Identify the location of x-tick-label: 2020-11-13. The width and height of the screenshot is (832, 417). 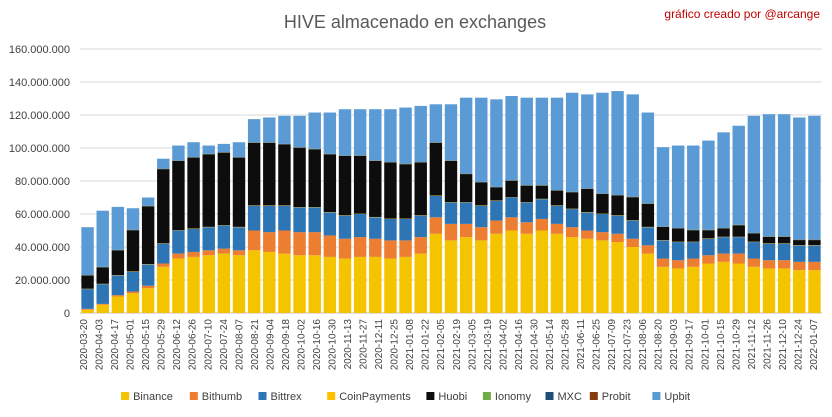
(348, 344).